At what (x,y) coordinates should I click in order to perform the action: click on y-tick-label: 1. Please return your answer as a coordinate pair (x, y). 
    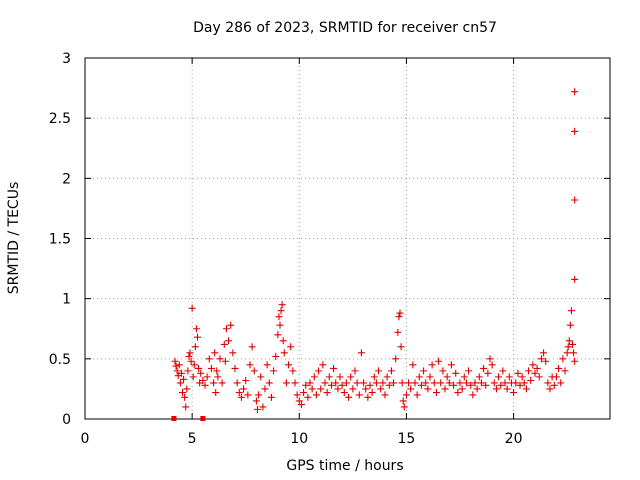
    Looking at the image, I should click on (66, 300).